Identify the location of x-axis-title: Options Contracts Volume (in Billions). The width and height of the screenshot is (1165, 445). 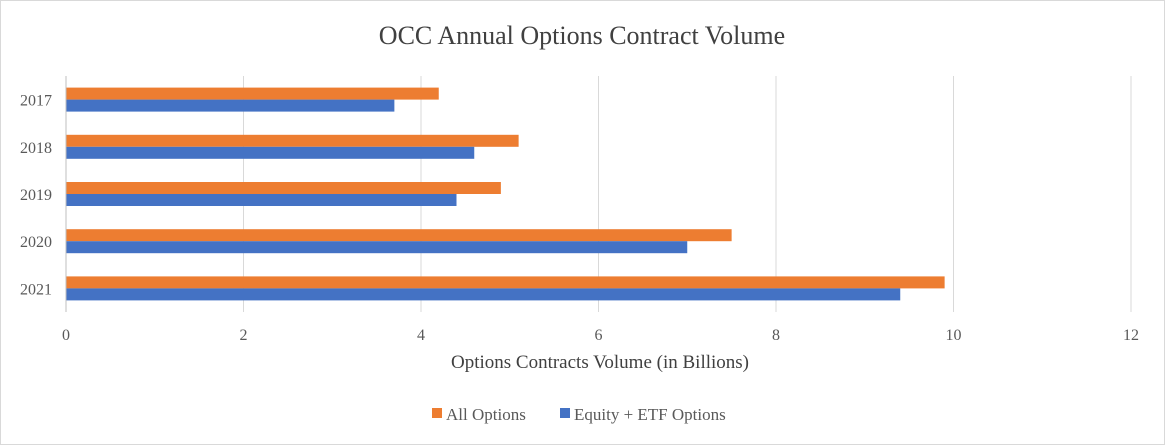
(600, 362).